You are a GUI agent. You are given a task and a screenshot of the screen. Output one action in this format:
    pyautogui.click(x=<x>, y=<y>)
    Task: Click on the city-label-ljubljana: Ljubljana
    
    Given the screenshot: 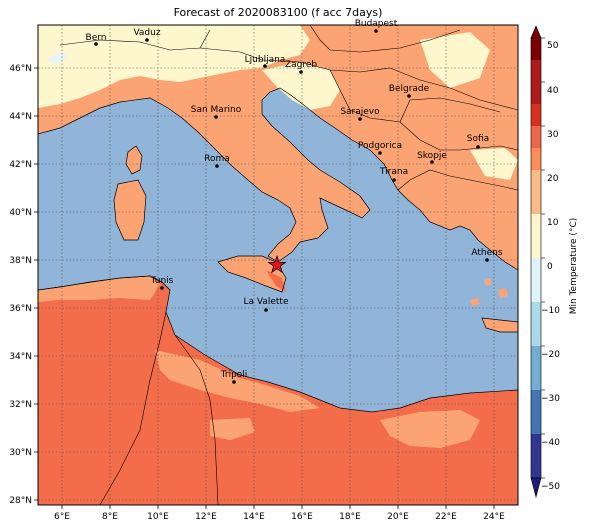 What is the action you would take?
    pyautogui.click(x=265, y=60)
    